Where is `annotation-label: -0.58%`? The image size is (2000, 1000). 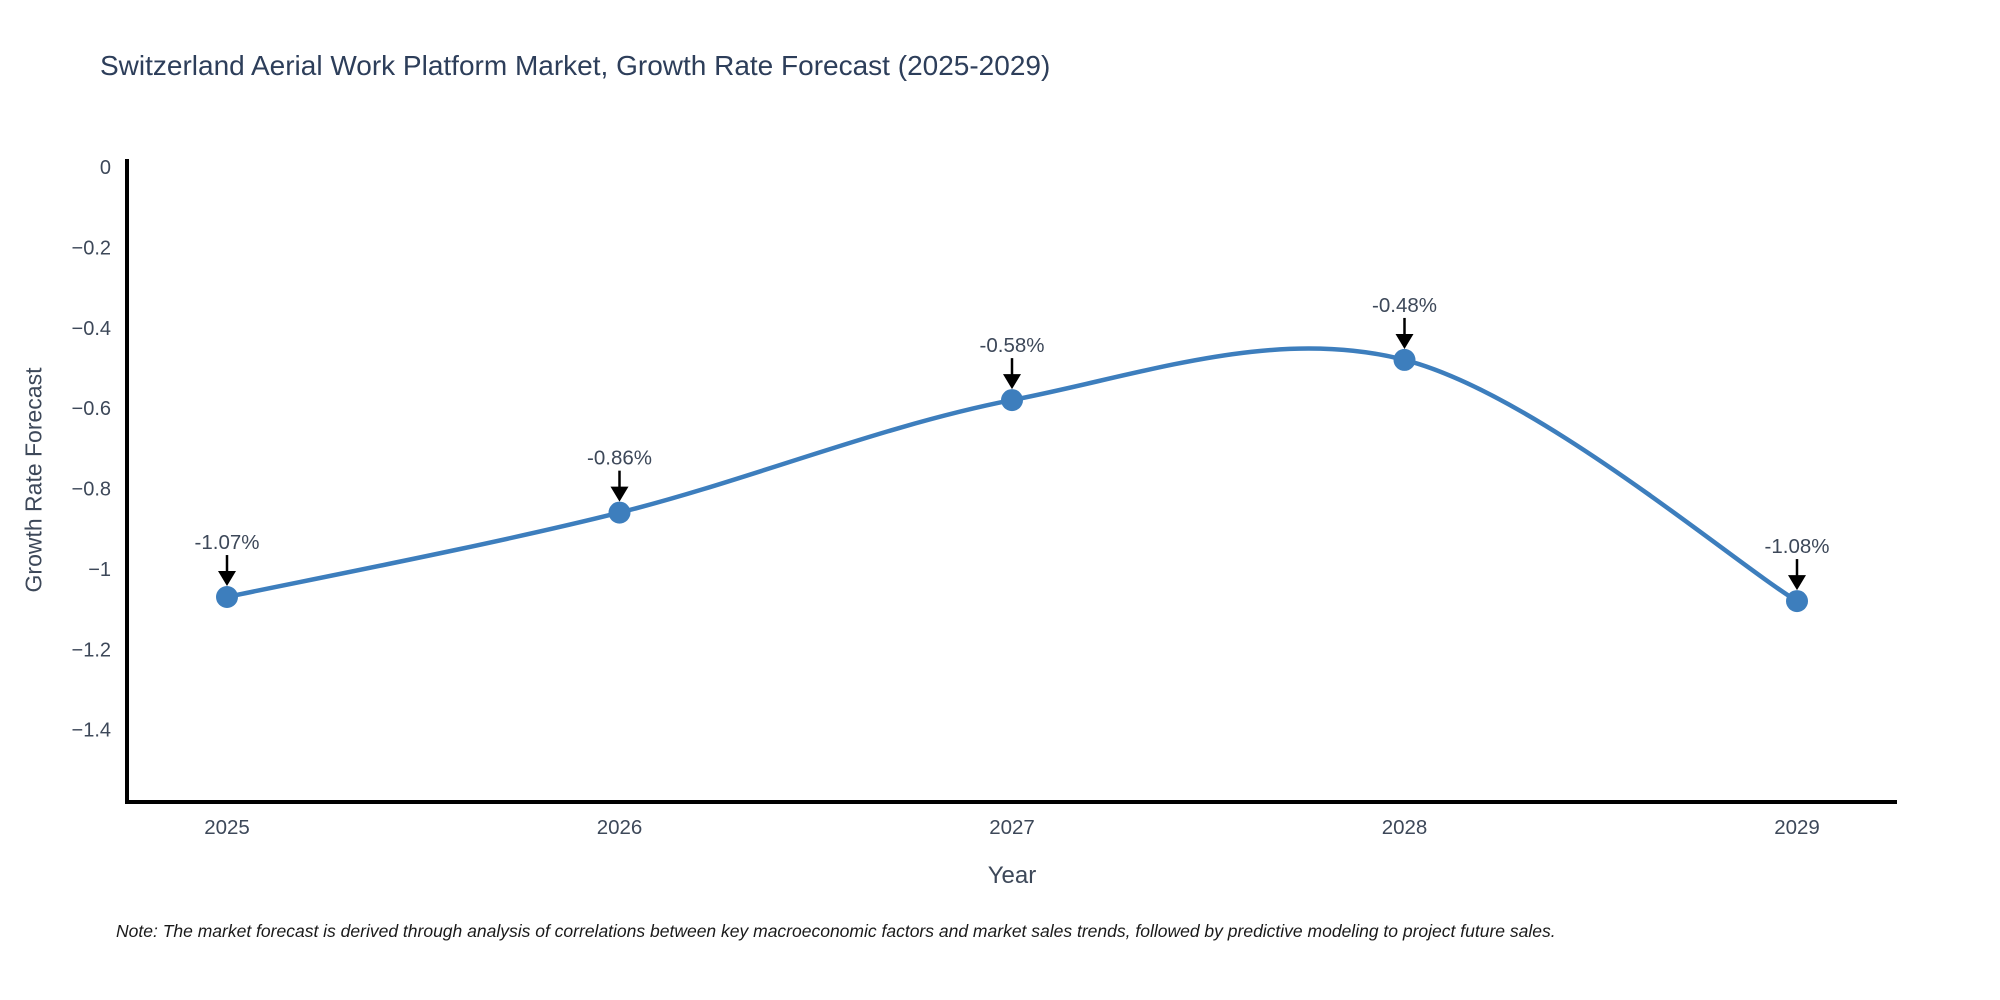
annotation-label: -0.58% is located at coordinates (1012, 345).